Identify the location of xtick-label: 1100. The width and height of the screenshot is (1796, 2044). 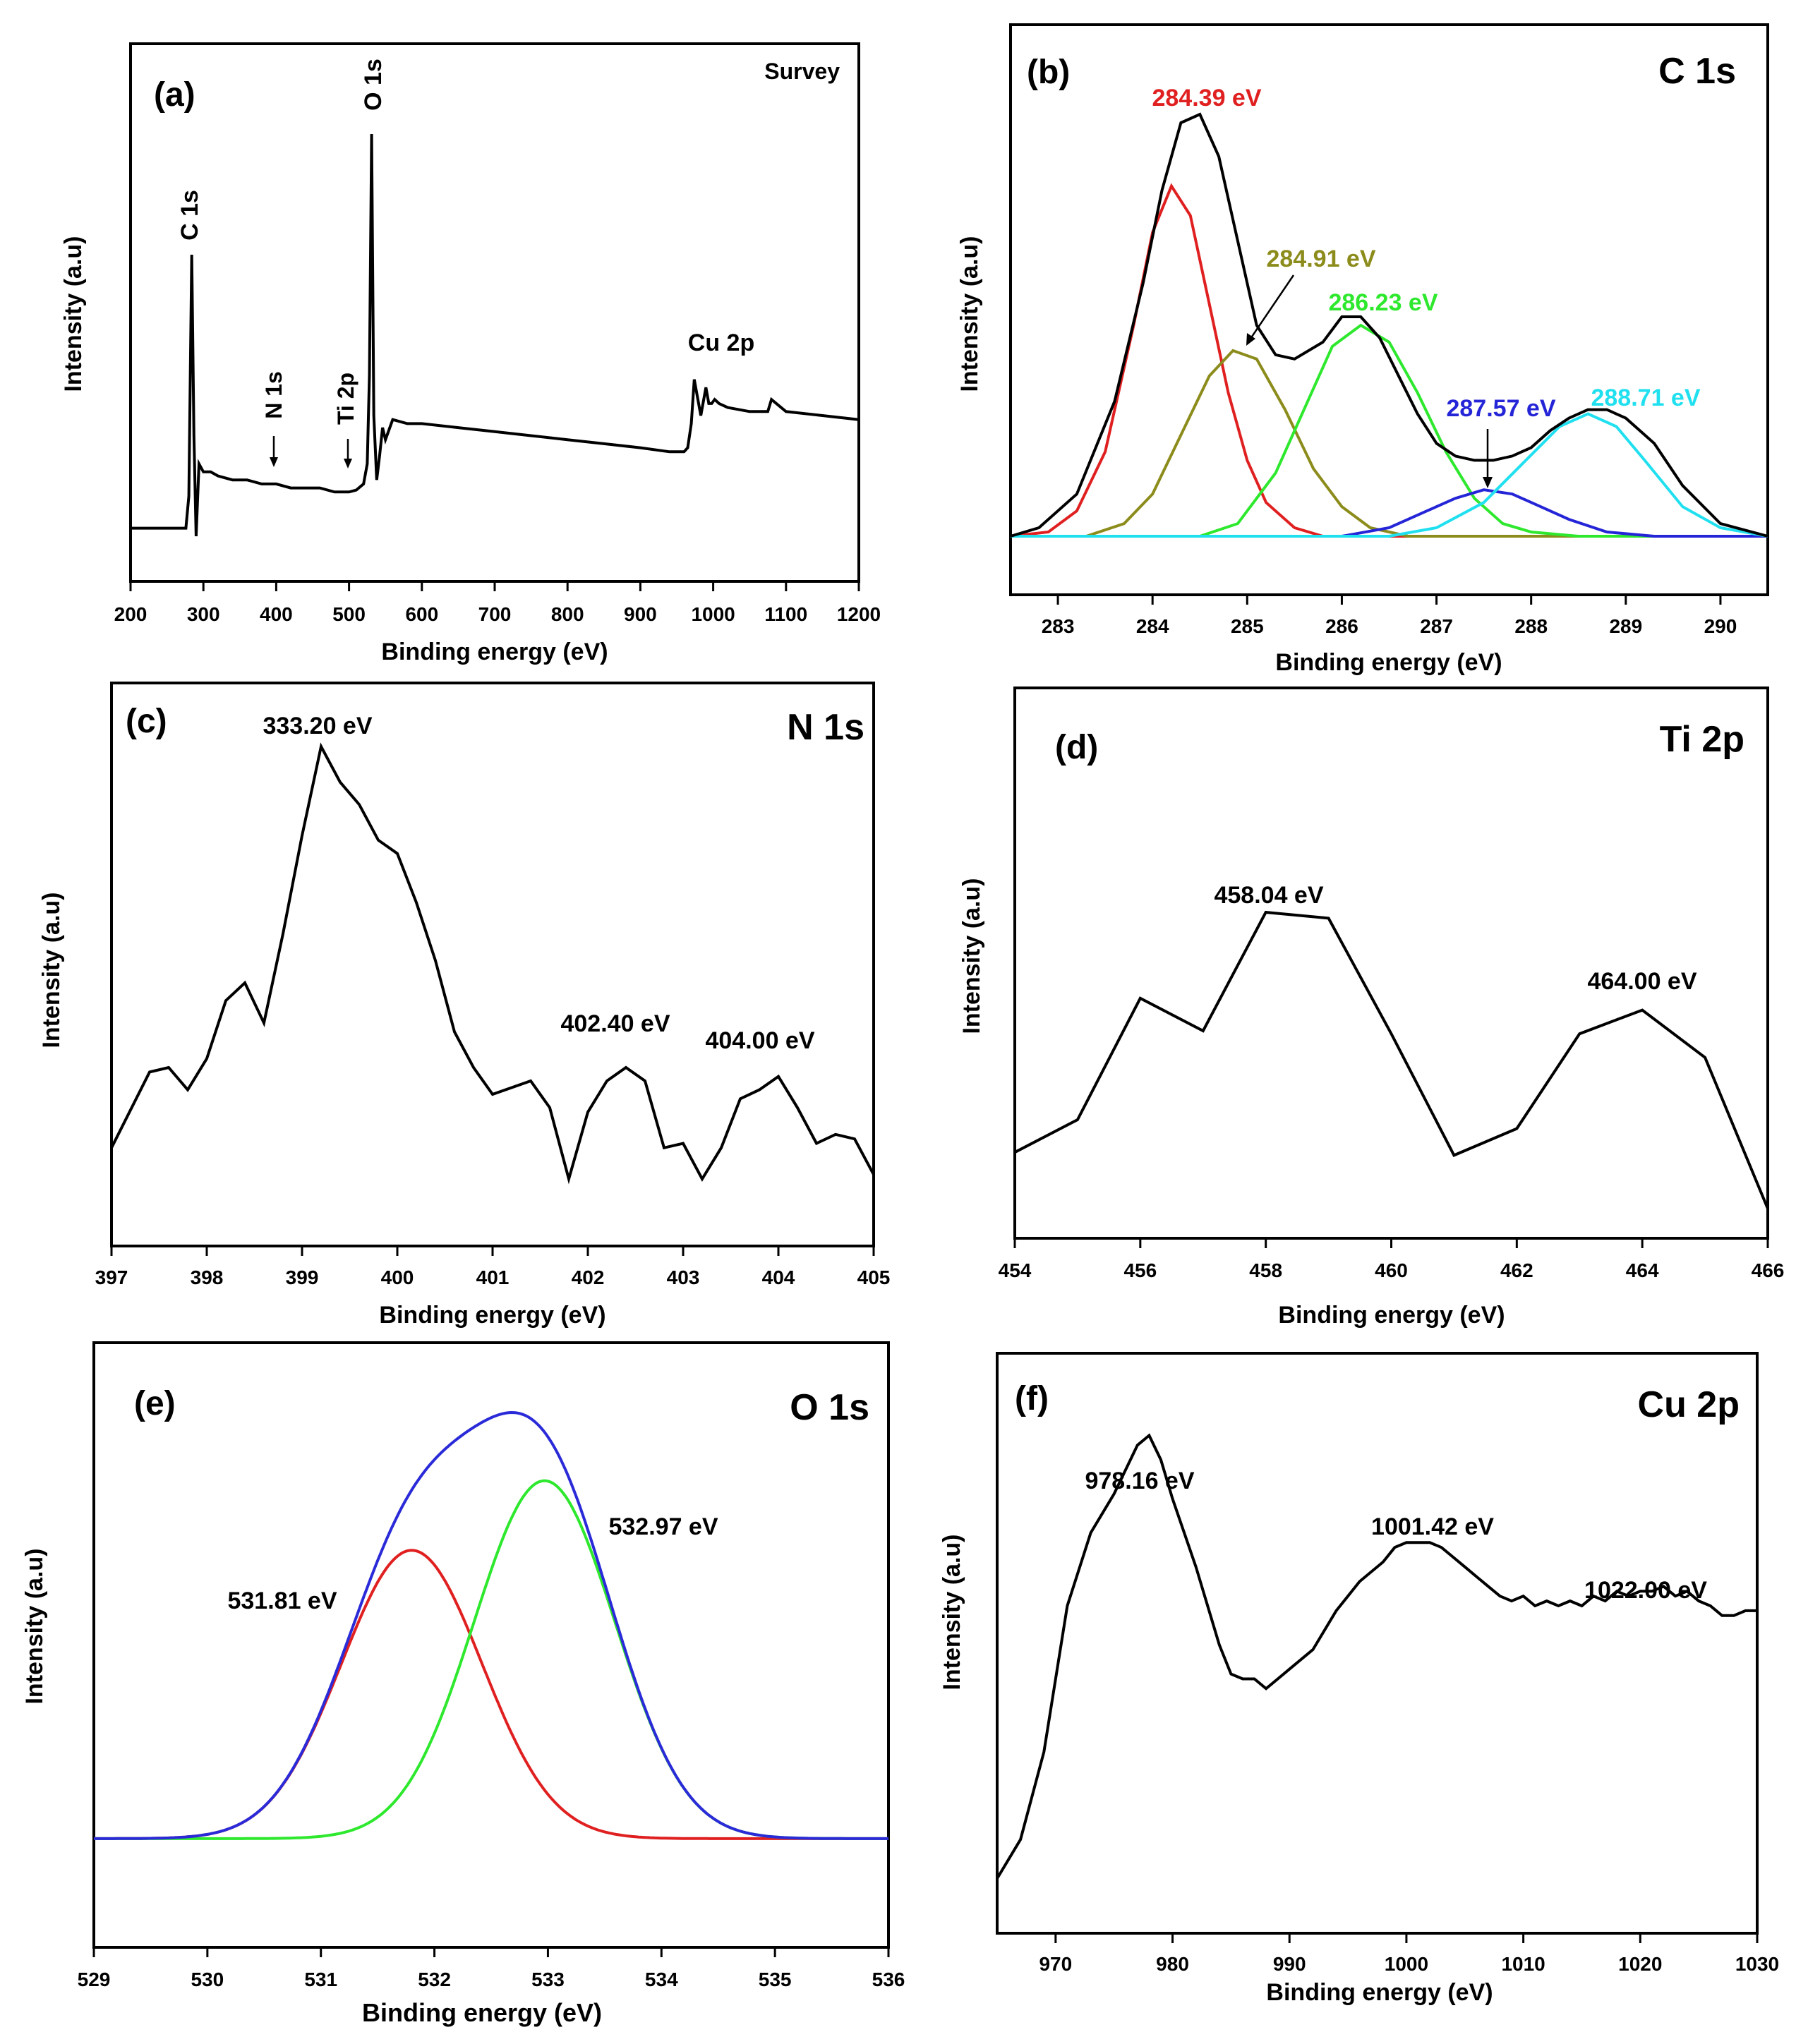
(785, 614).